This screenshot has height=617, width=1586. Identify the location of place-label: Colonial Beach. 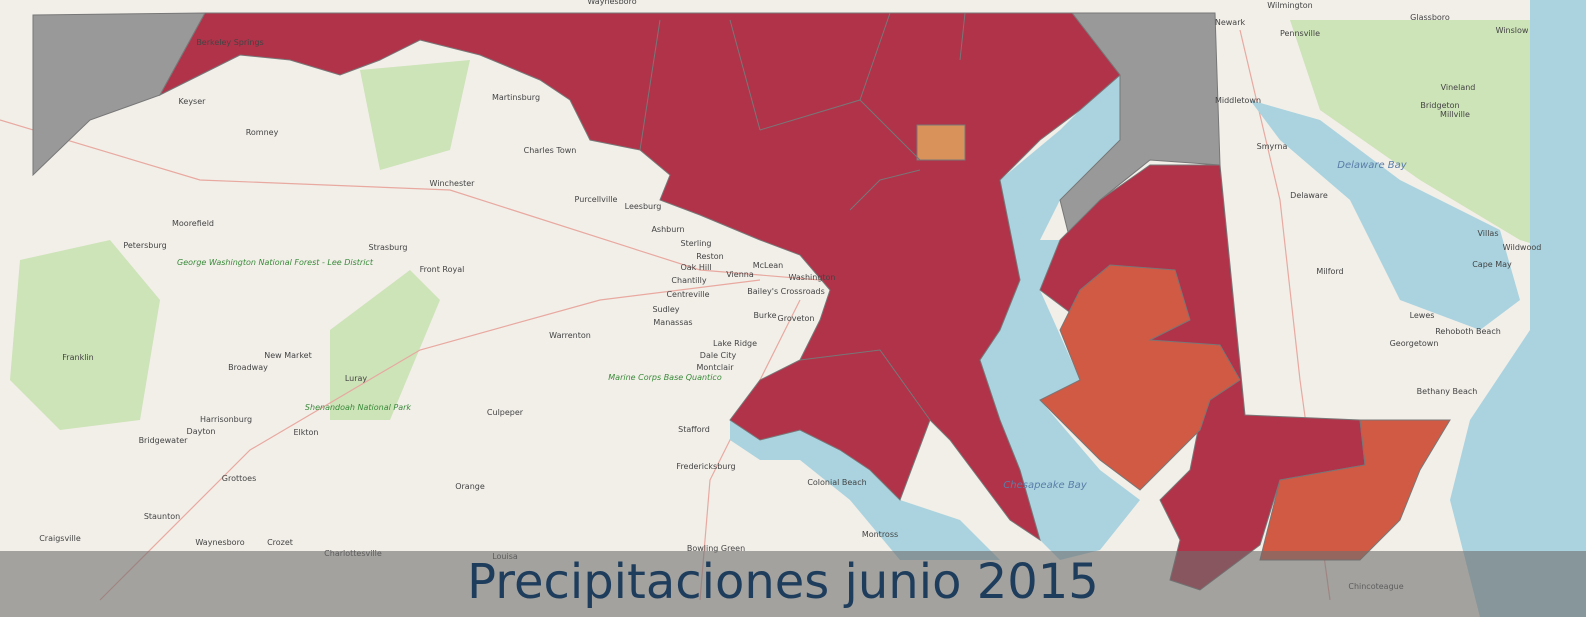
(836, 482).